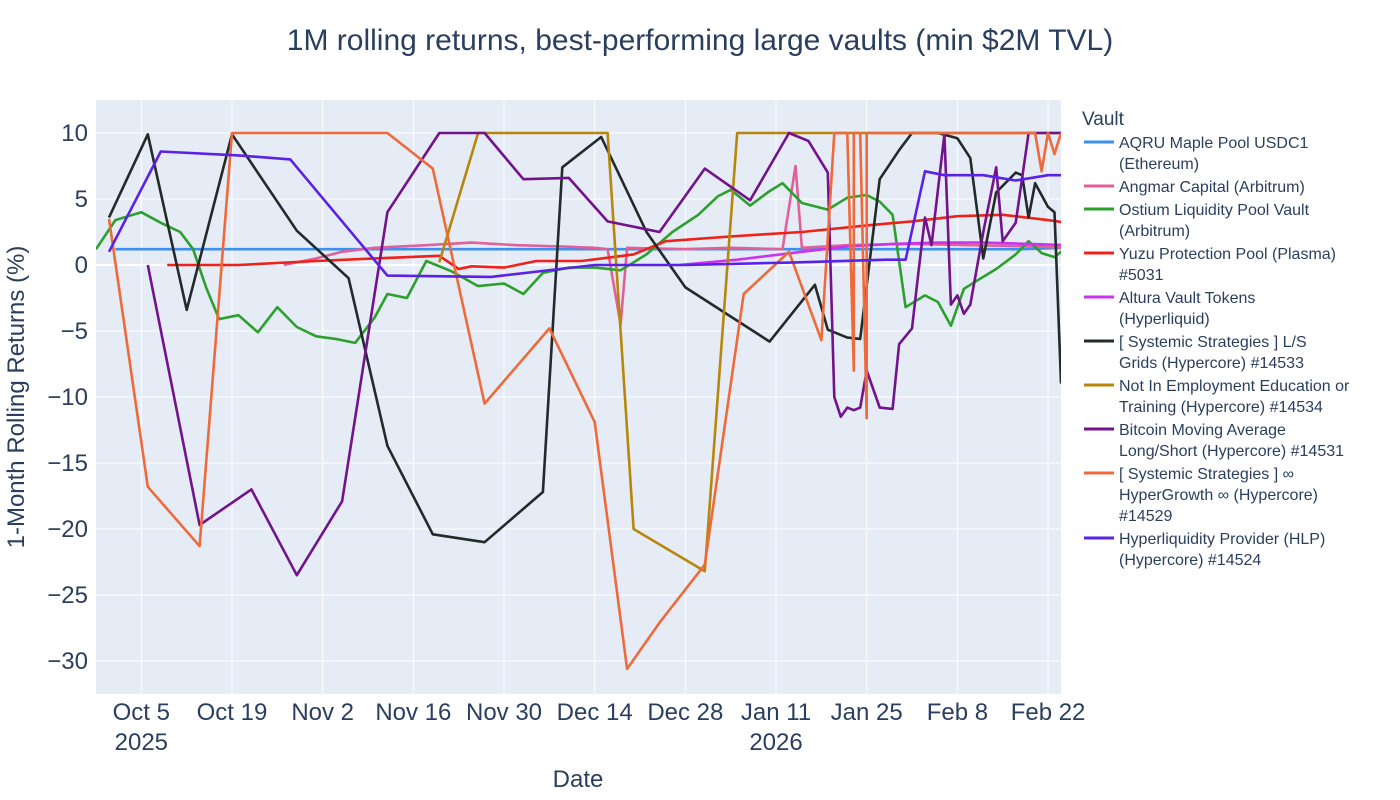 Image resolution: width=1400 pixels, height=800 pixels. What do you see at coordinates (1218, 495) in the screenshot?
I see `legend-label: HyperGrowth ∞ (Hypercore)` at bounding box center [1218, 495].